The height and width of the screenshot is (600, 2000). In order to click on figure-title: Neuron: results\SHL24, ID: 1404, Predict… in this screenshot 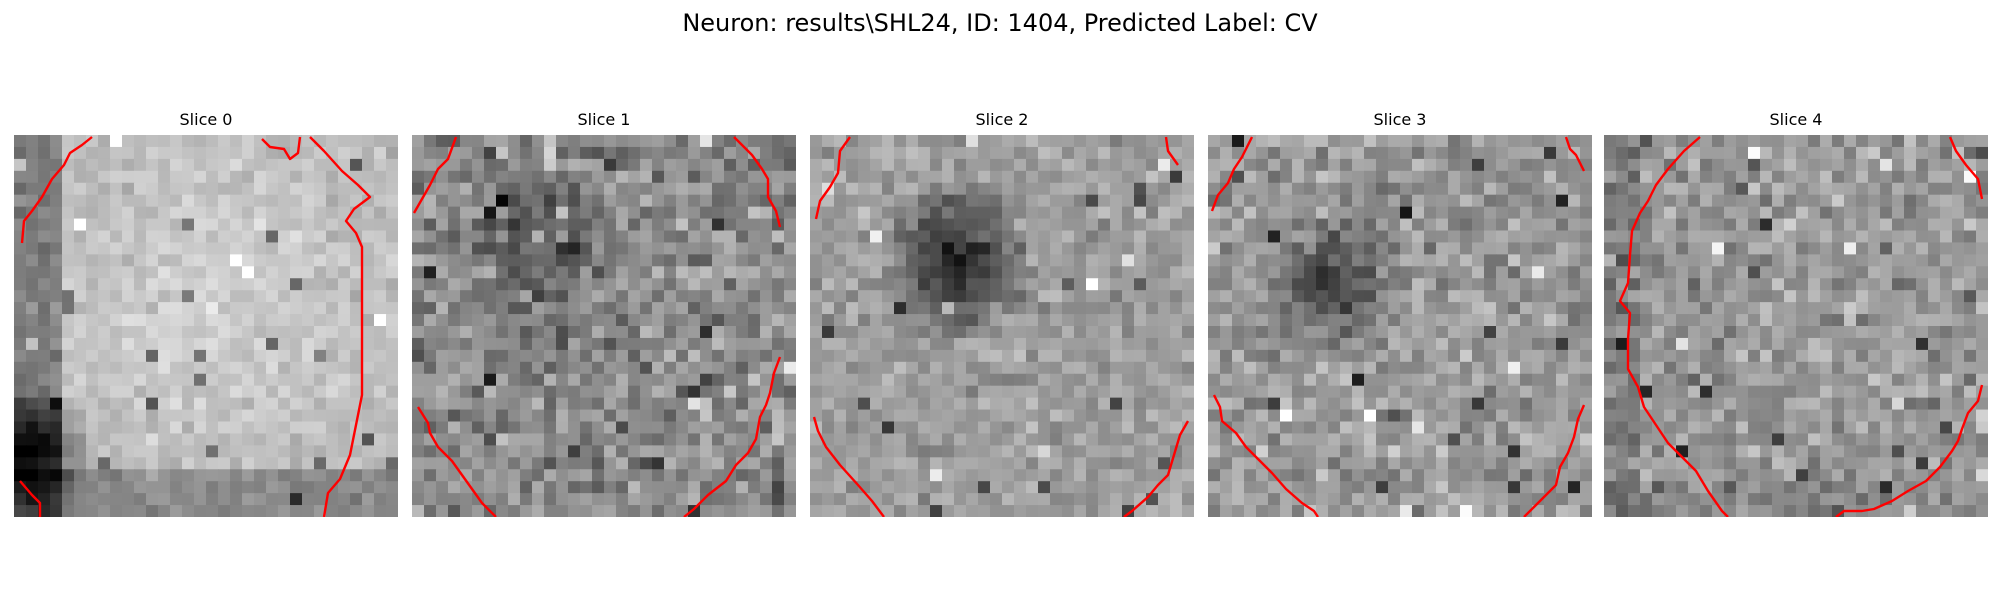, I will do `click(1000, 23)`.